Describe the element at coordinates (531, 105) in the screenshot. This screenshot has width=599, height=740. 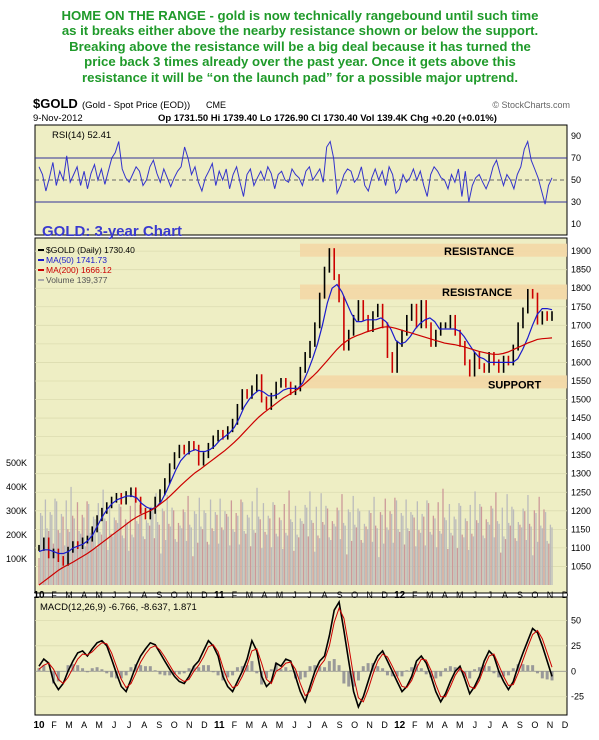
I see `chart-watermark: © StockCharts.com` at that location.